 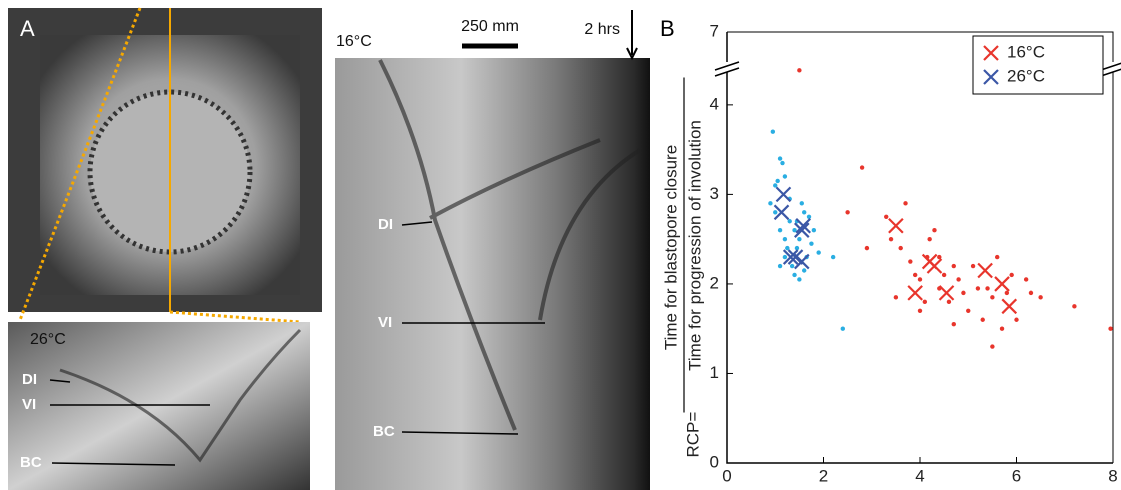 I want to click on legend-box, so click(x=1038, y=65).